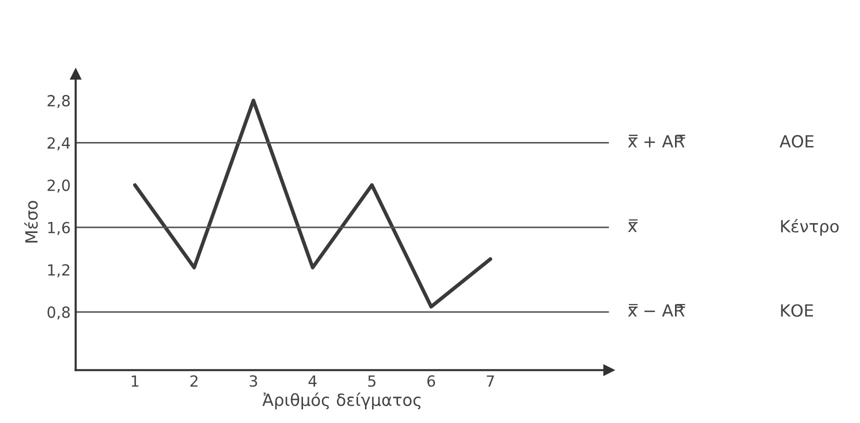 The image size is (860, 423). Describe the element at coordinates (341, 401) in the screenshot. I see `x-axis-title: Ἀριθμός δείγματος` at that location.